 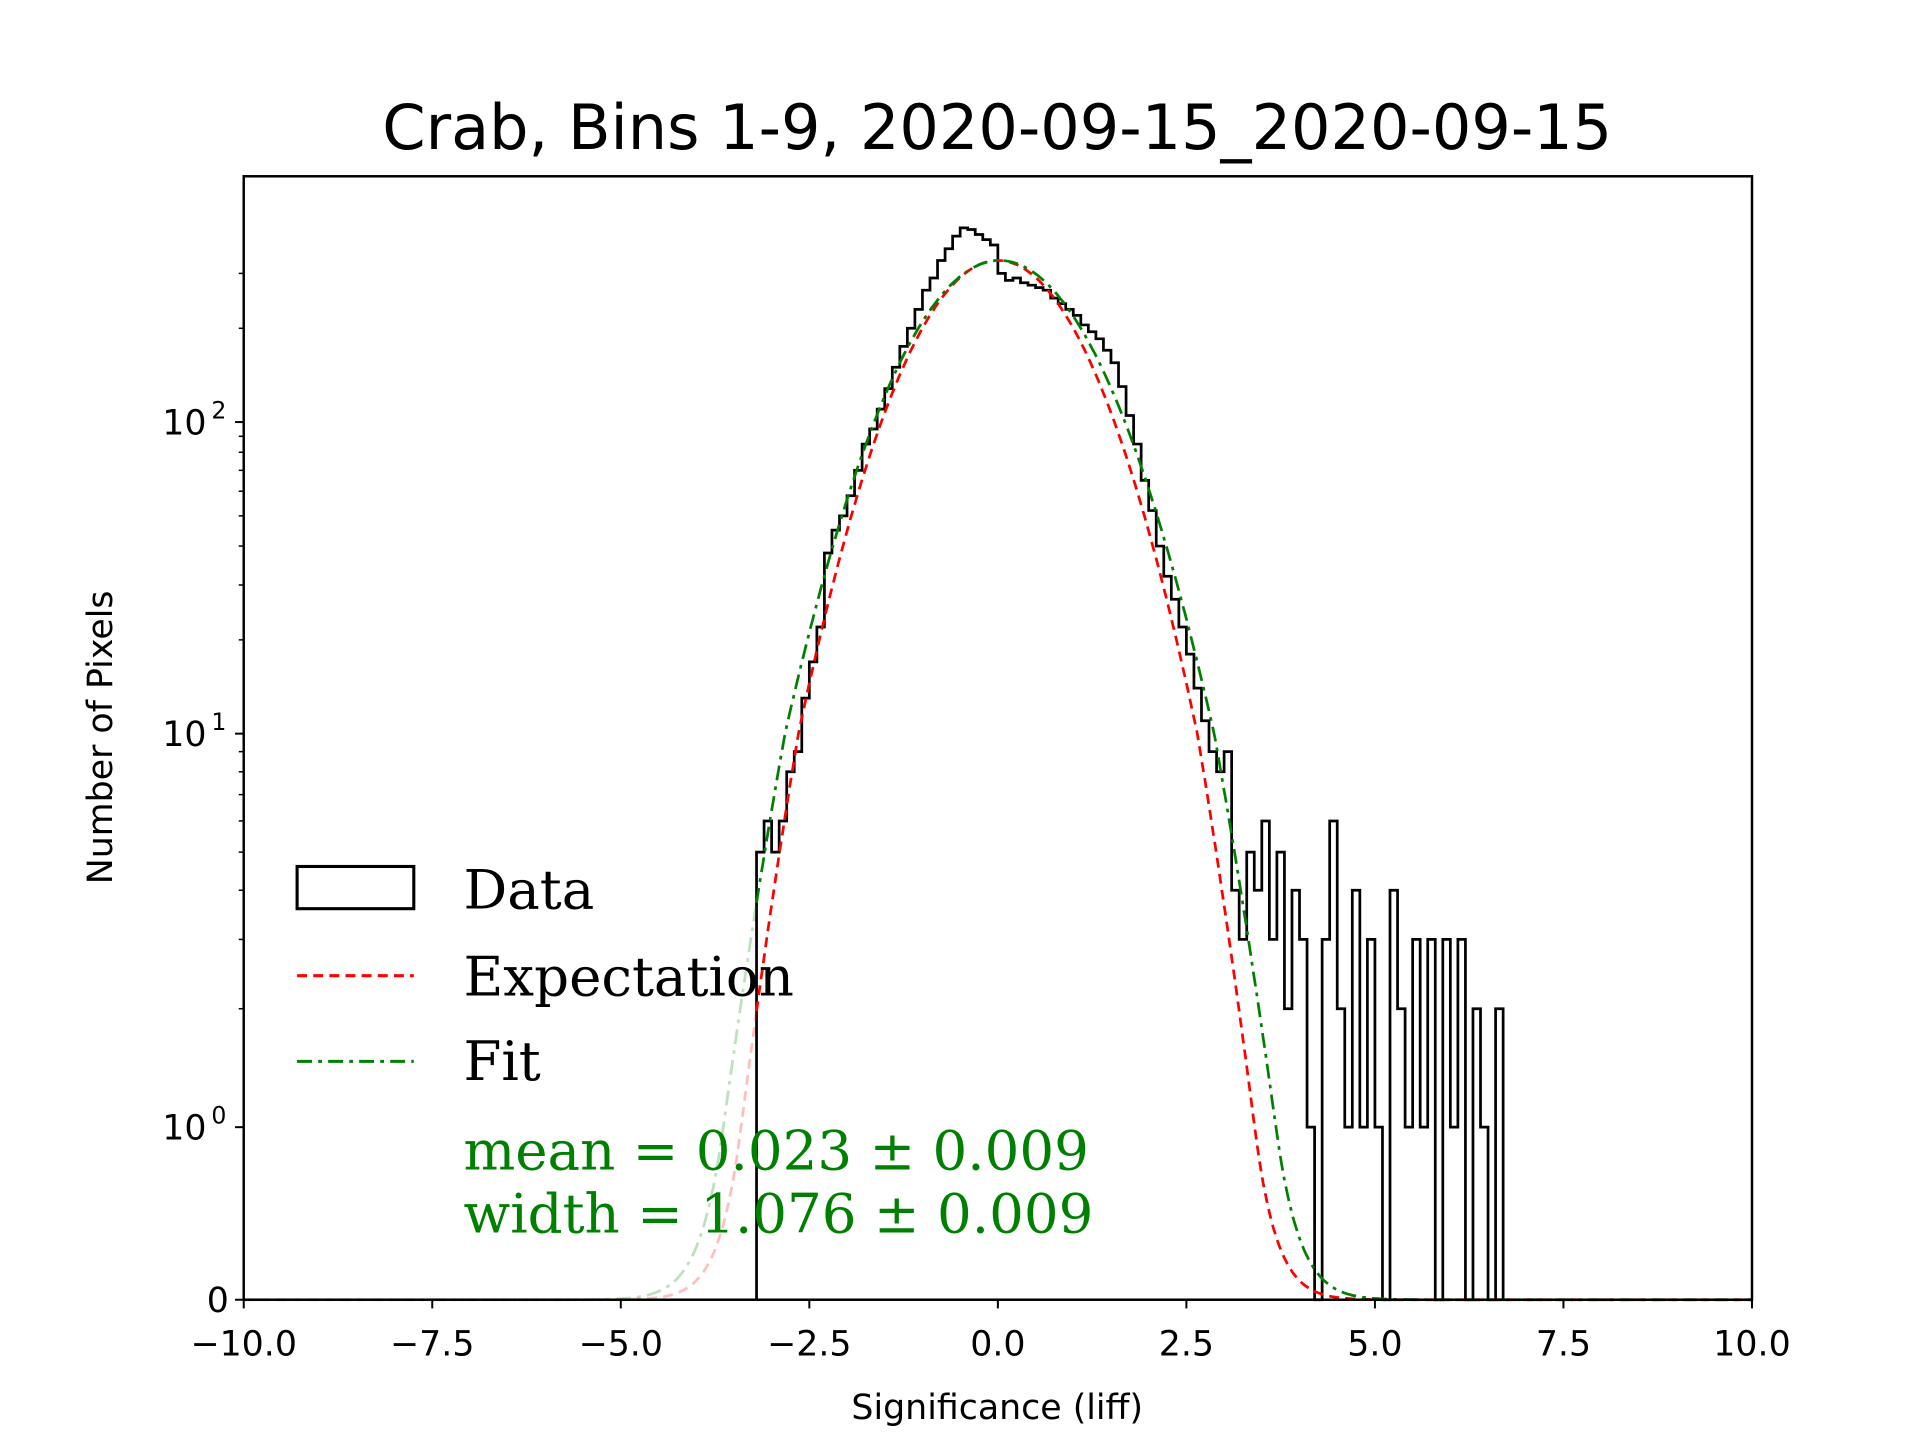 I want to click on y-axis-label: Number of Pixels, so click(x=101, y=738).